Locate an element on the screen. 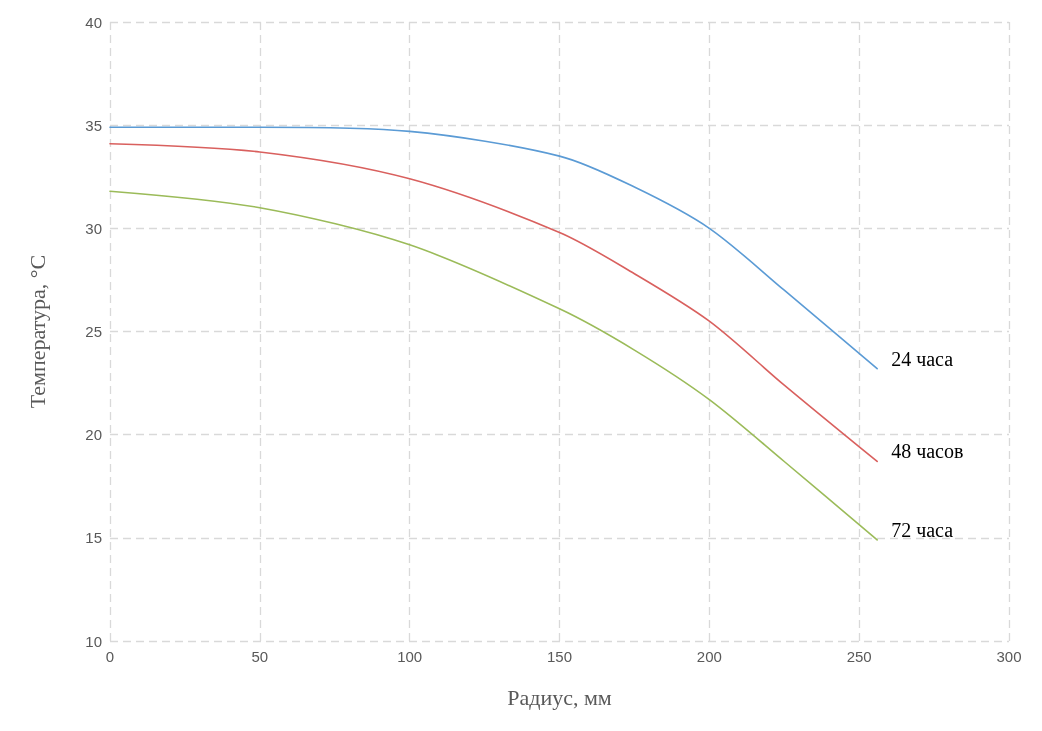 Image resolution: width=1042 pixels, height=731 pixels. x-tick-label: 0 is located at coordinates (110, 656).